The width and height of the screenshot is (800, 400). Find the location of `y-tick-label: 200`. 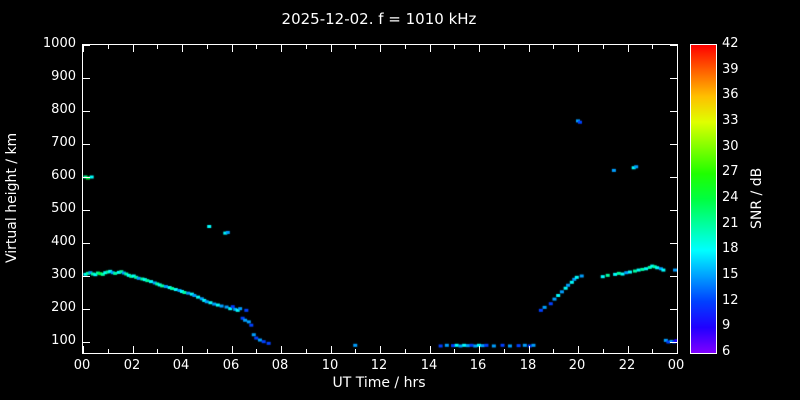

y-tick-label: 200 is located at coordinates (63, 307).